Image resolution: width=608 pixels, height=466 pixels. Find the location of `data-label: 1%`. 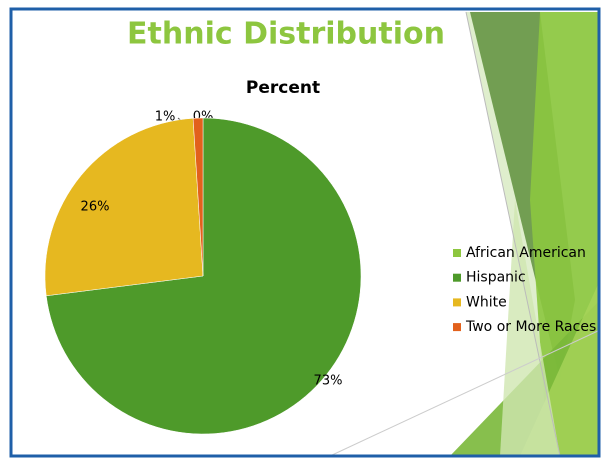

data-label: 1% is located at coordinates (165, 117).